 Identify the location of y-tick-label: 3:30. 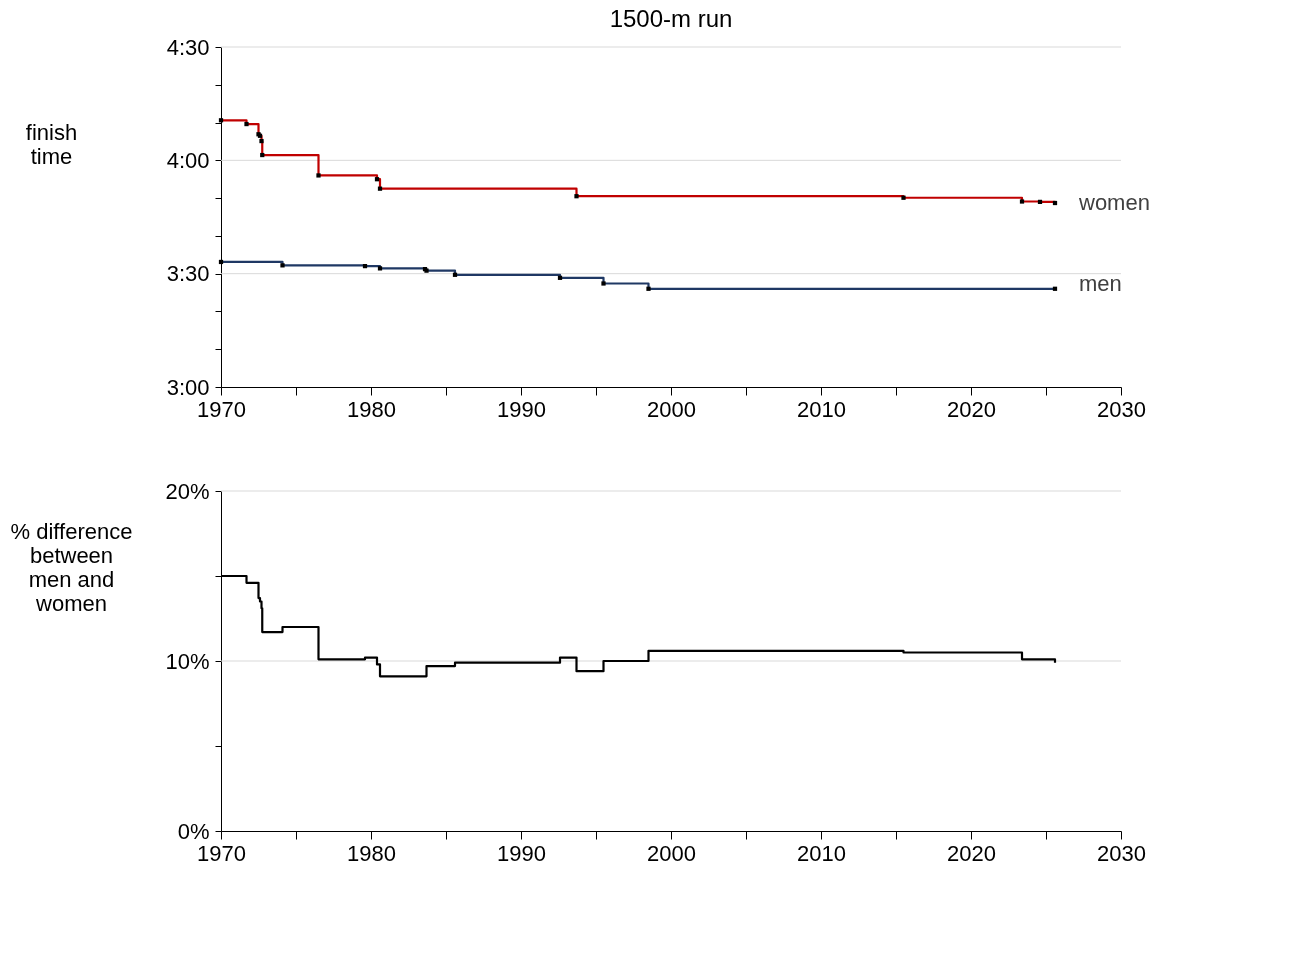
(188, 274).